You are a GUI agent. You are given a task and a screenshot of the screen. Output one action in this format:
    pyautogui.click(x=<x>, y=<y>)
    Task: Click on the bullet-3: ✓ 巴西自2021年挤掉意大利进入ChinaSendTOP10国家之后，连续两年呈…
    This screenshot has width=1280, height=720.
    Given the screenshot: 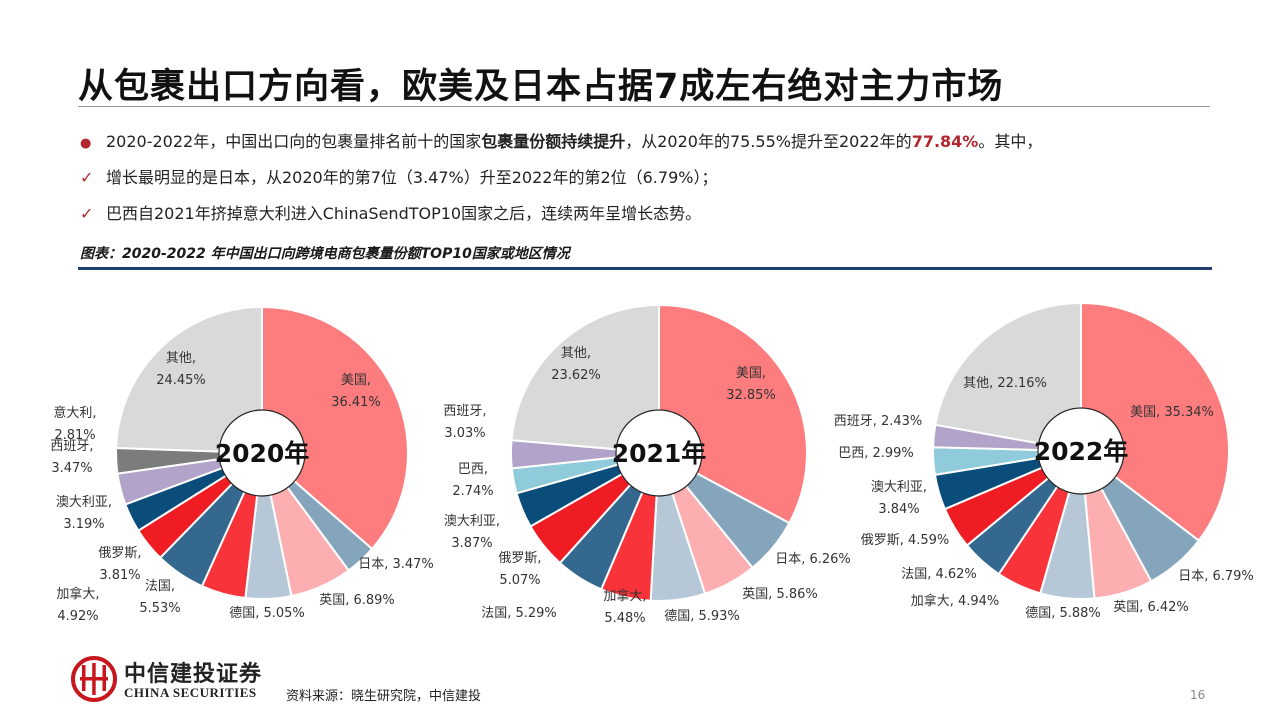 What is the action you would take?
    pyautogui.click(x=390, y=212)
    